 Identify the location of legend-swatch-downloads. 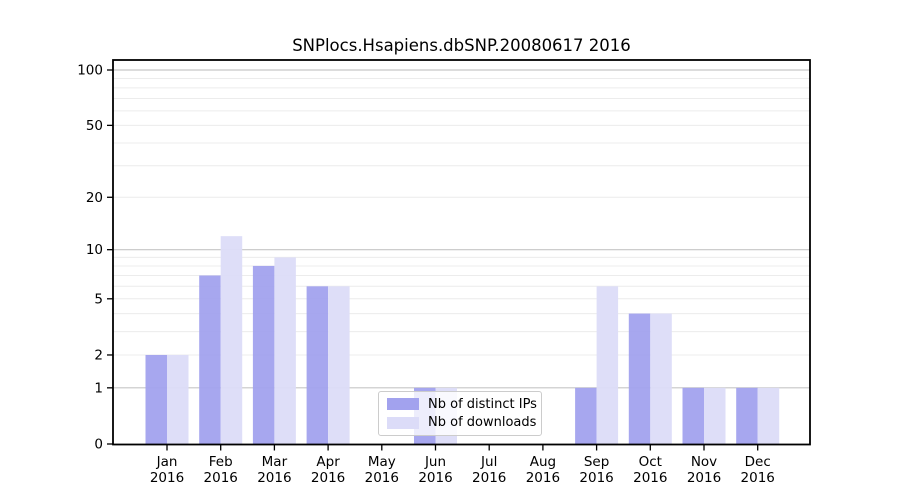
(403, 422).